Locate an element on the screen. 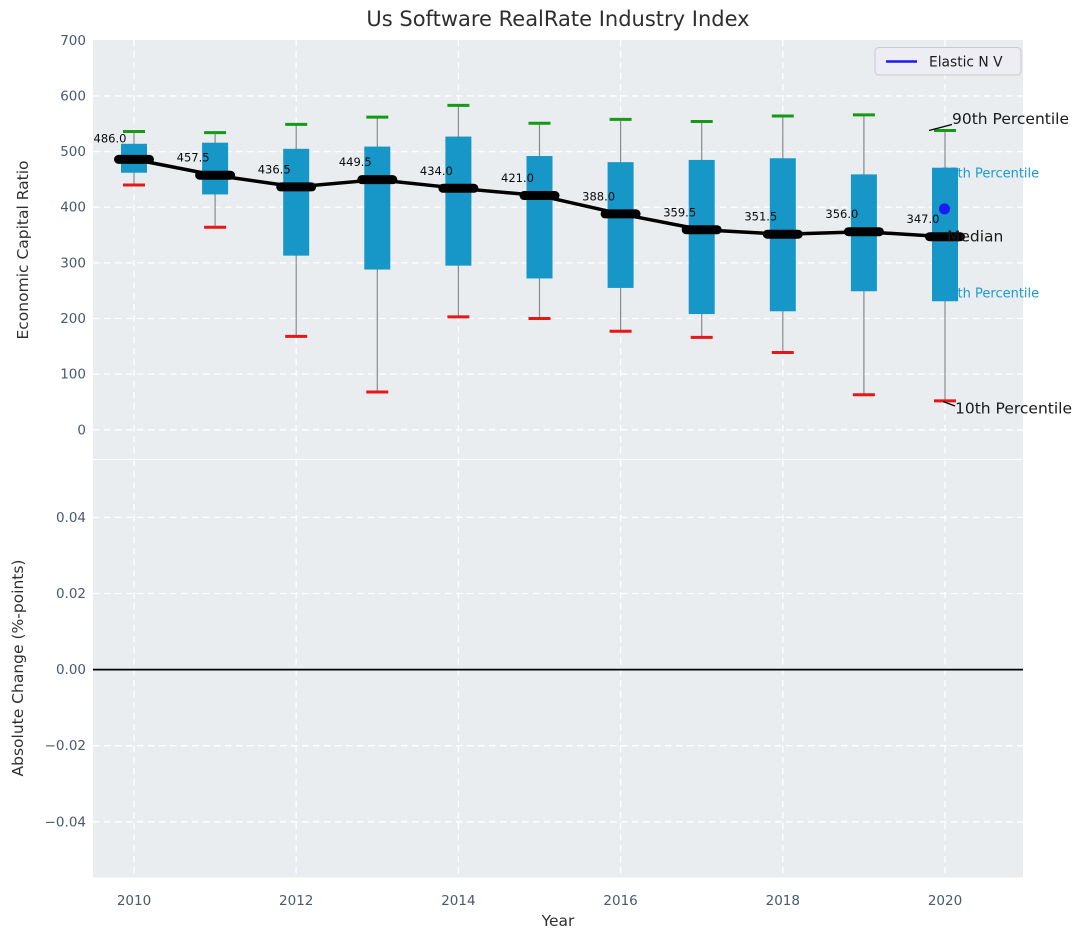 This screenshot has width=1087, height=942. median-marker-2017 is located at coordinates (701, 230).